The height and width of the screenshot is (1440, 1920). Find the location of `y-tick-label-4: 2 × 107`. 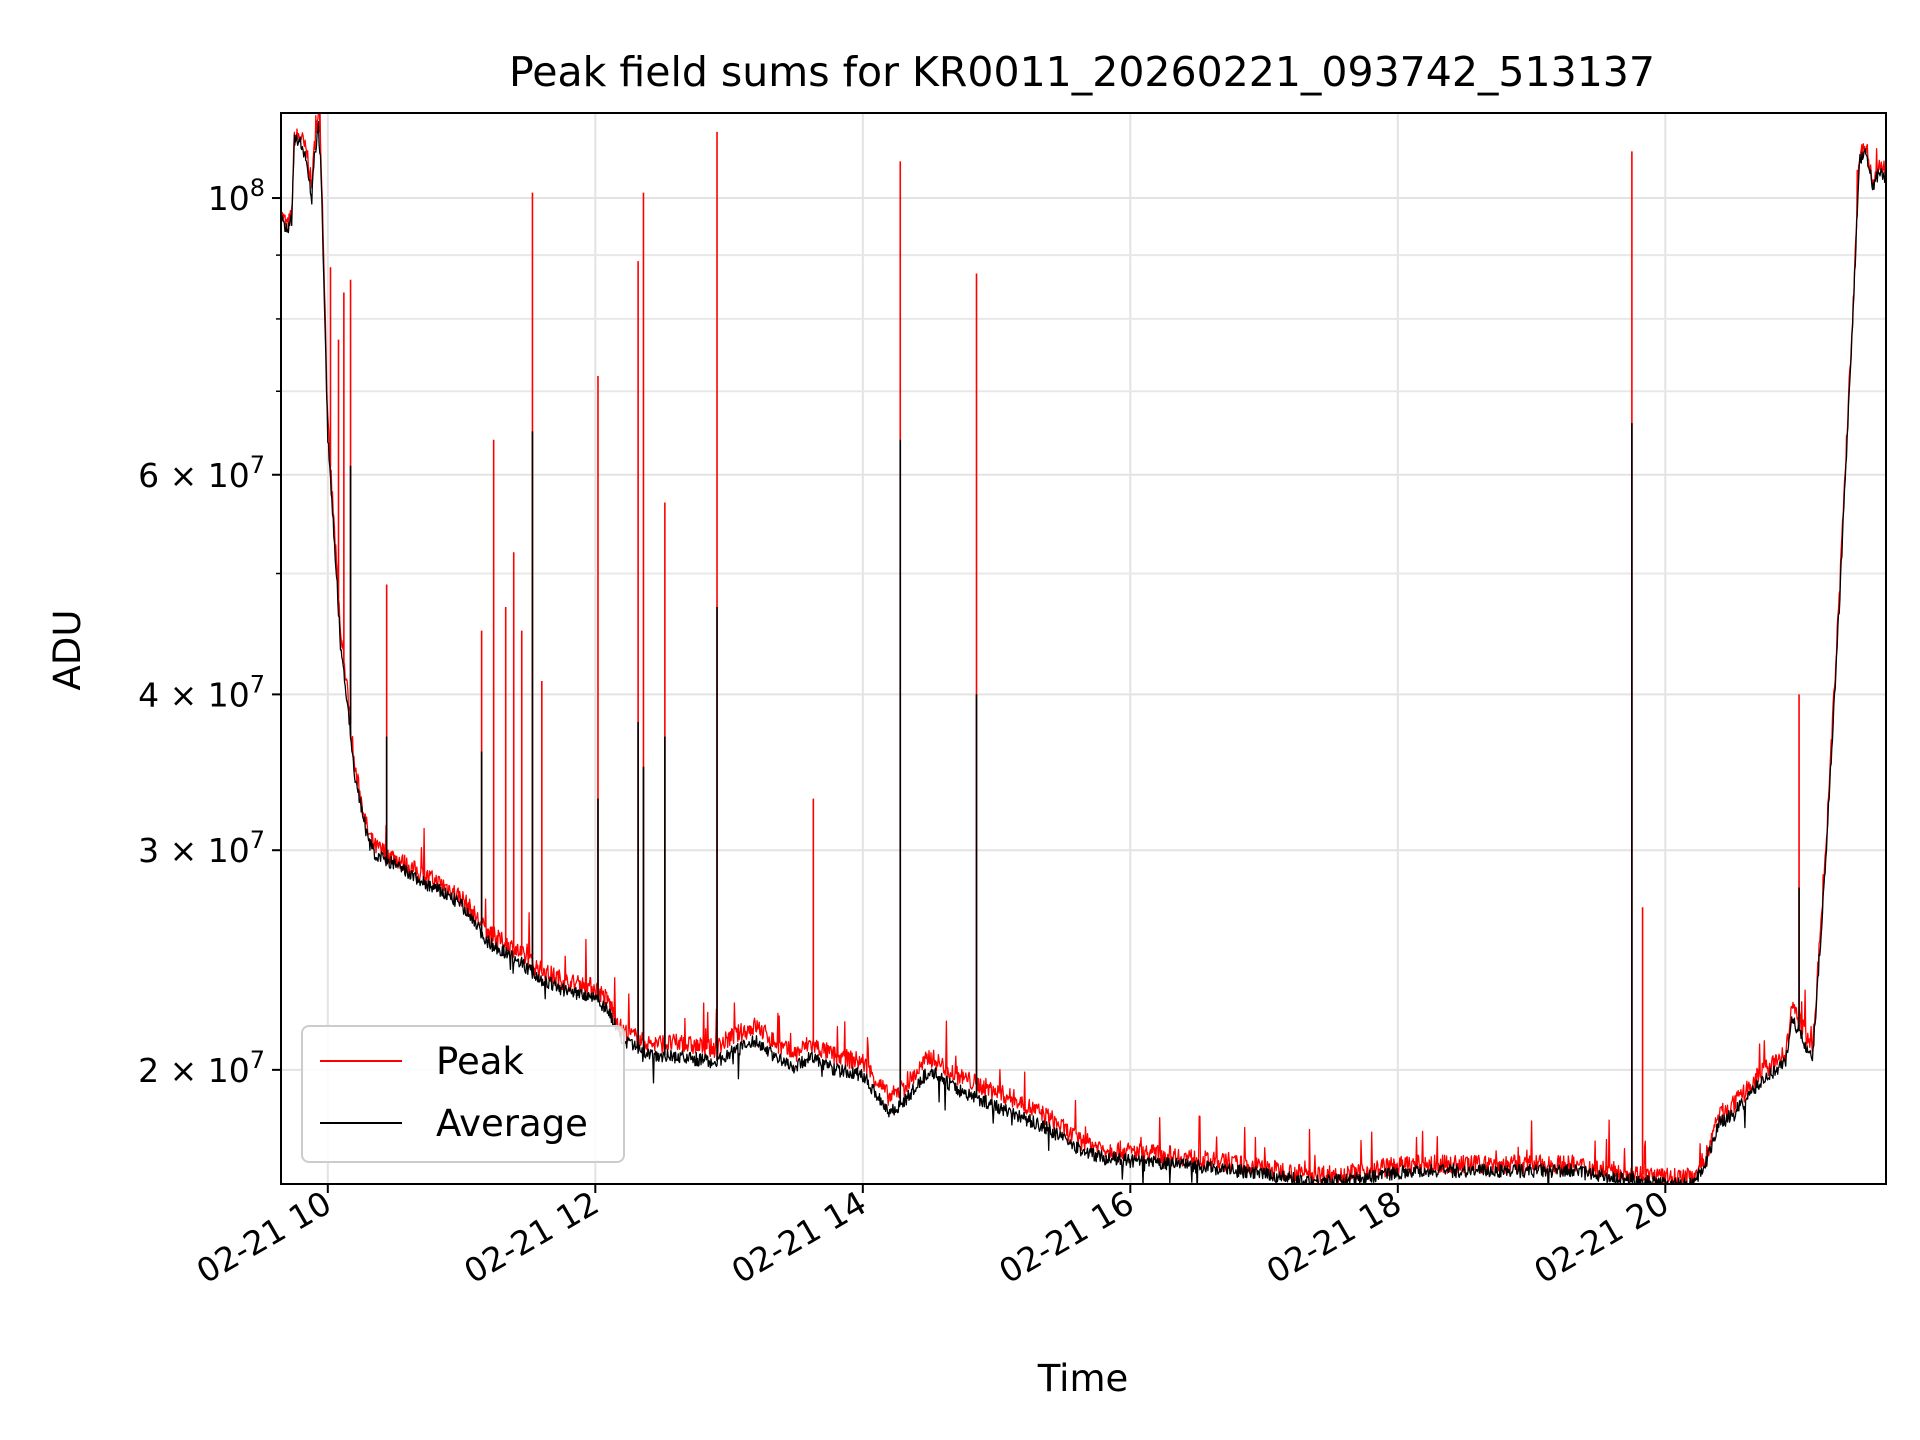

y-tick-label-4: 2 × 107 is located at coordinates (201, 1068).